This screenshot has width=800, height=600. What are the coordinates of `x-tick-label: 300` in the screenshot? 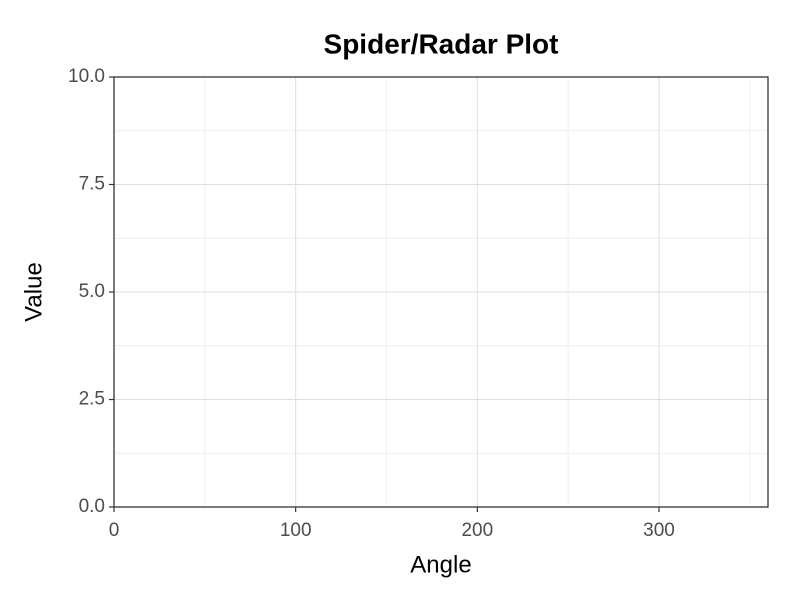 It's located at (659, 530).